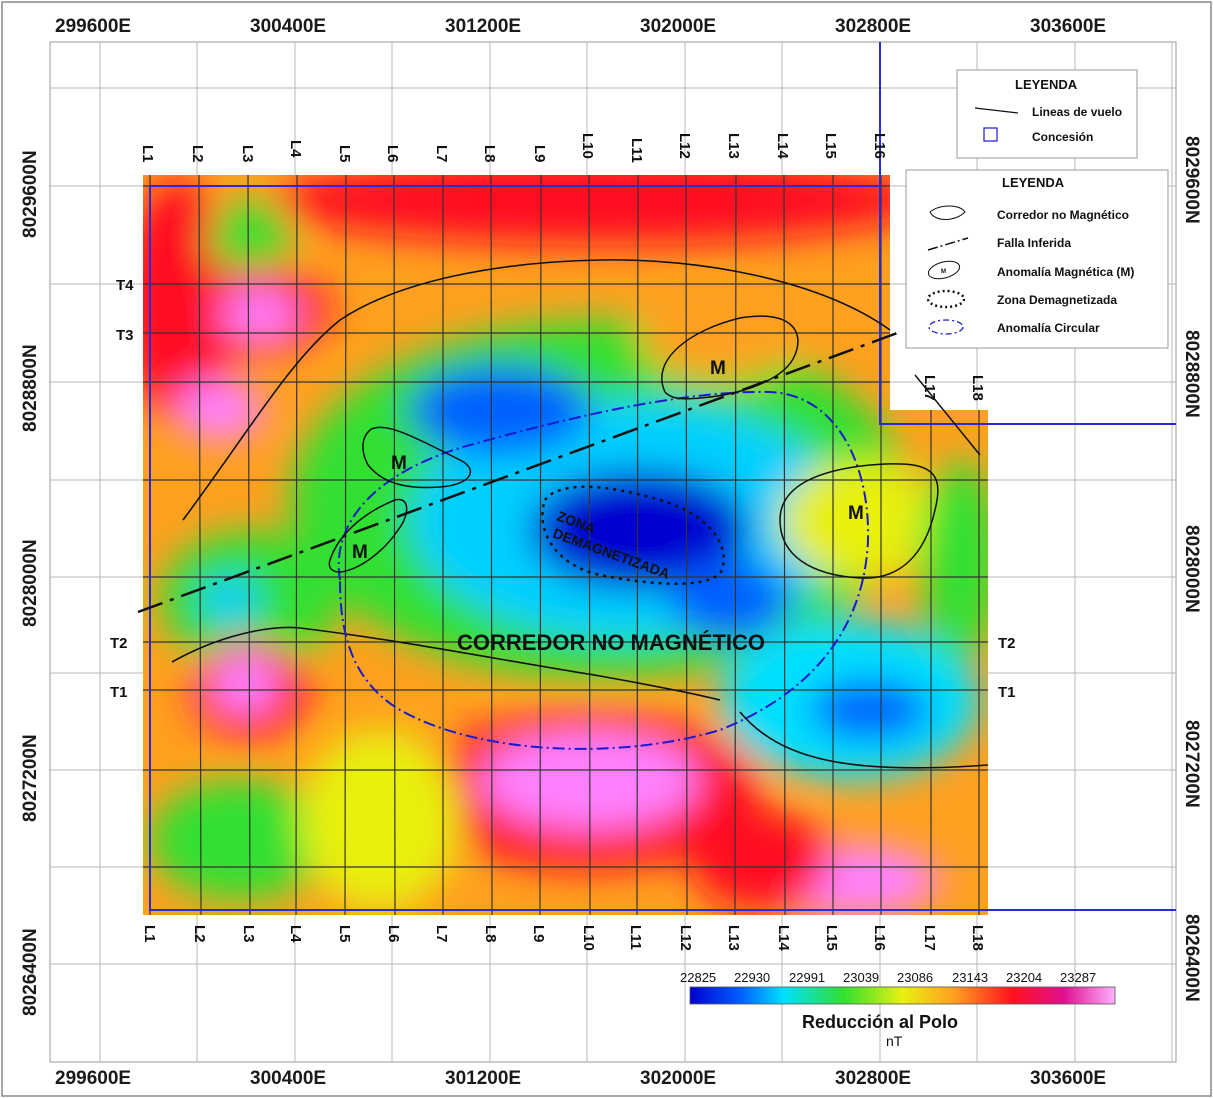  What do you see at coordinates (489, 154) in the screenshot?
I see `fl-top-8: L8` at bounding box center [489, 154].